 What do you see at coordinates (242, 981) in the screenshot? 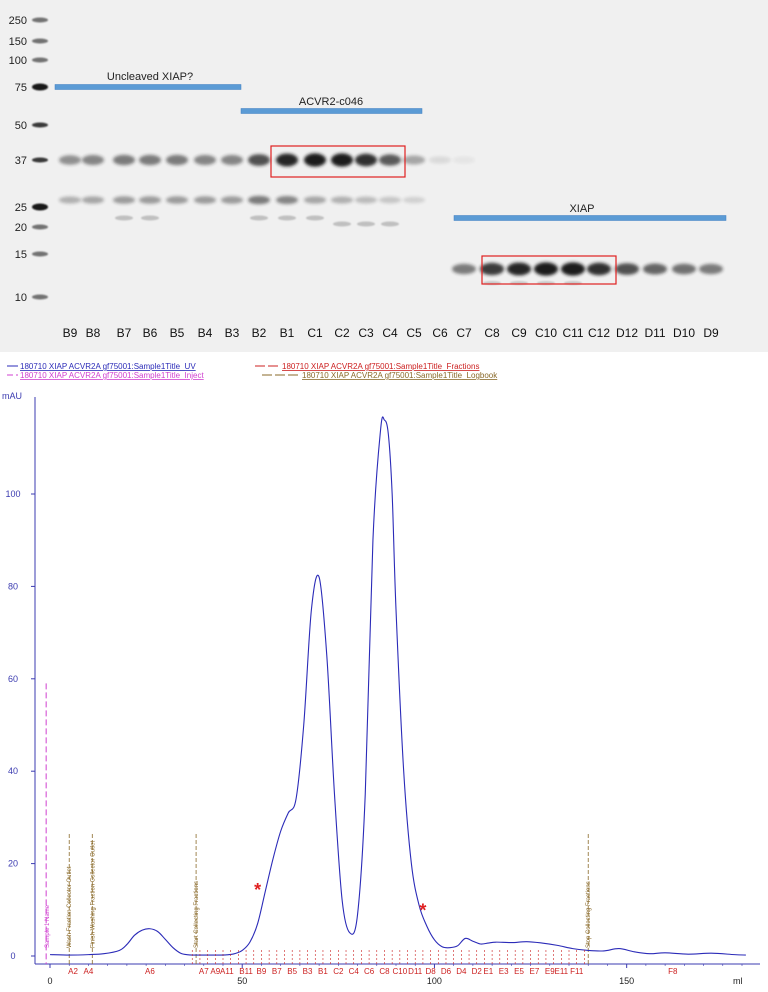
I see `x-tick-label: 50` at bounding box center [242, 981].